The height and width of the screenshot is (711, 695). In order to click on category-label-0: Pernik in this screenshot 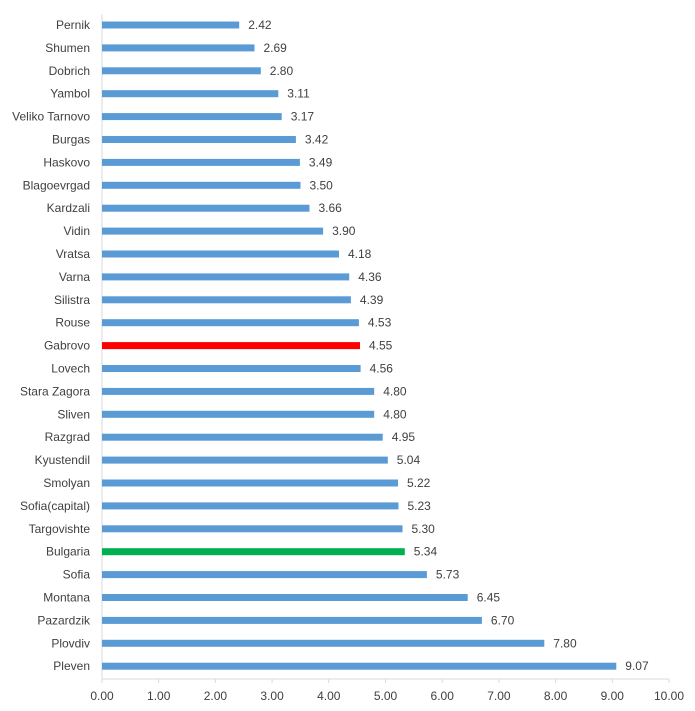, I will do `click(73, 25)`.